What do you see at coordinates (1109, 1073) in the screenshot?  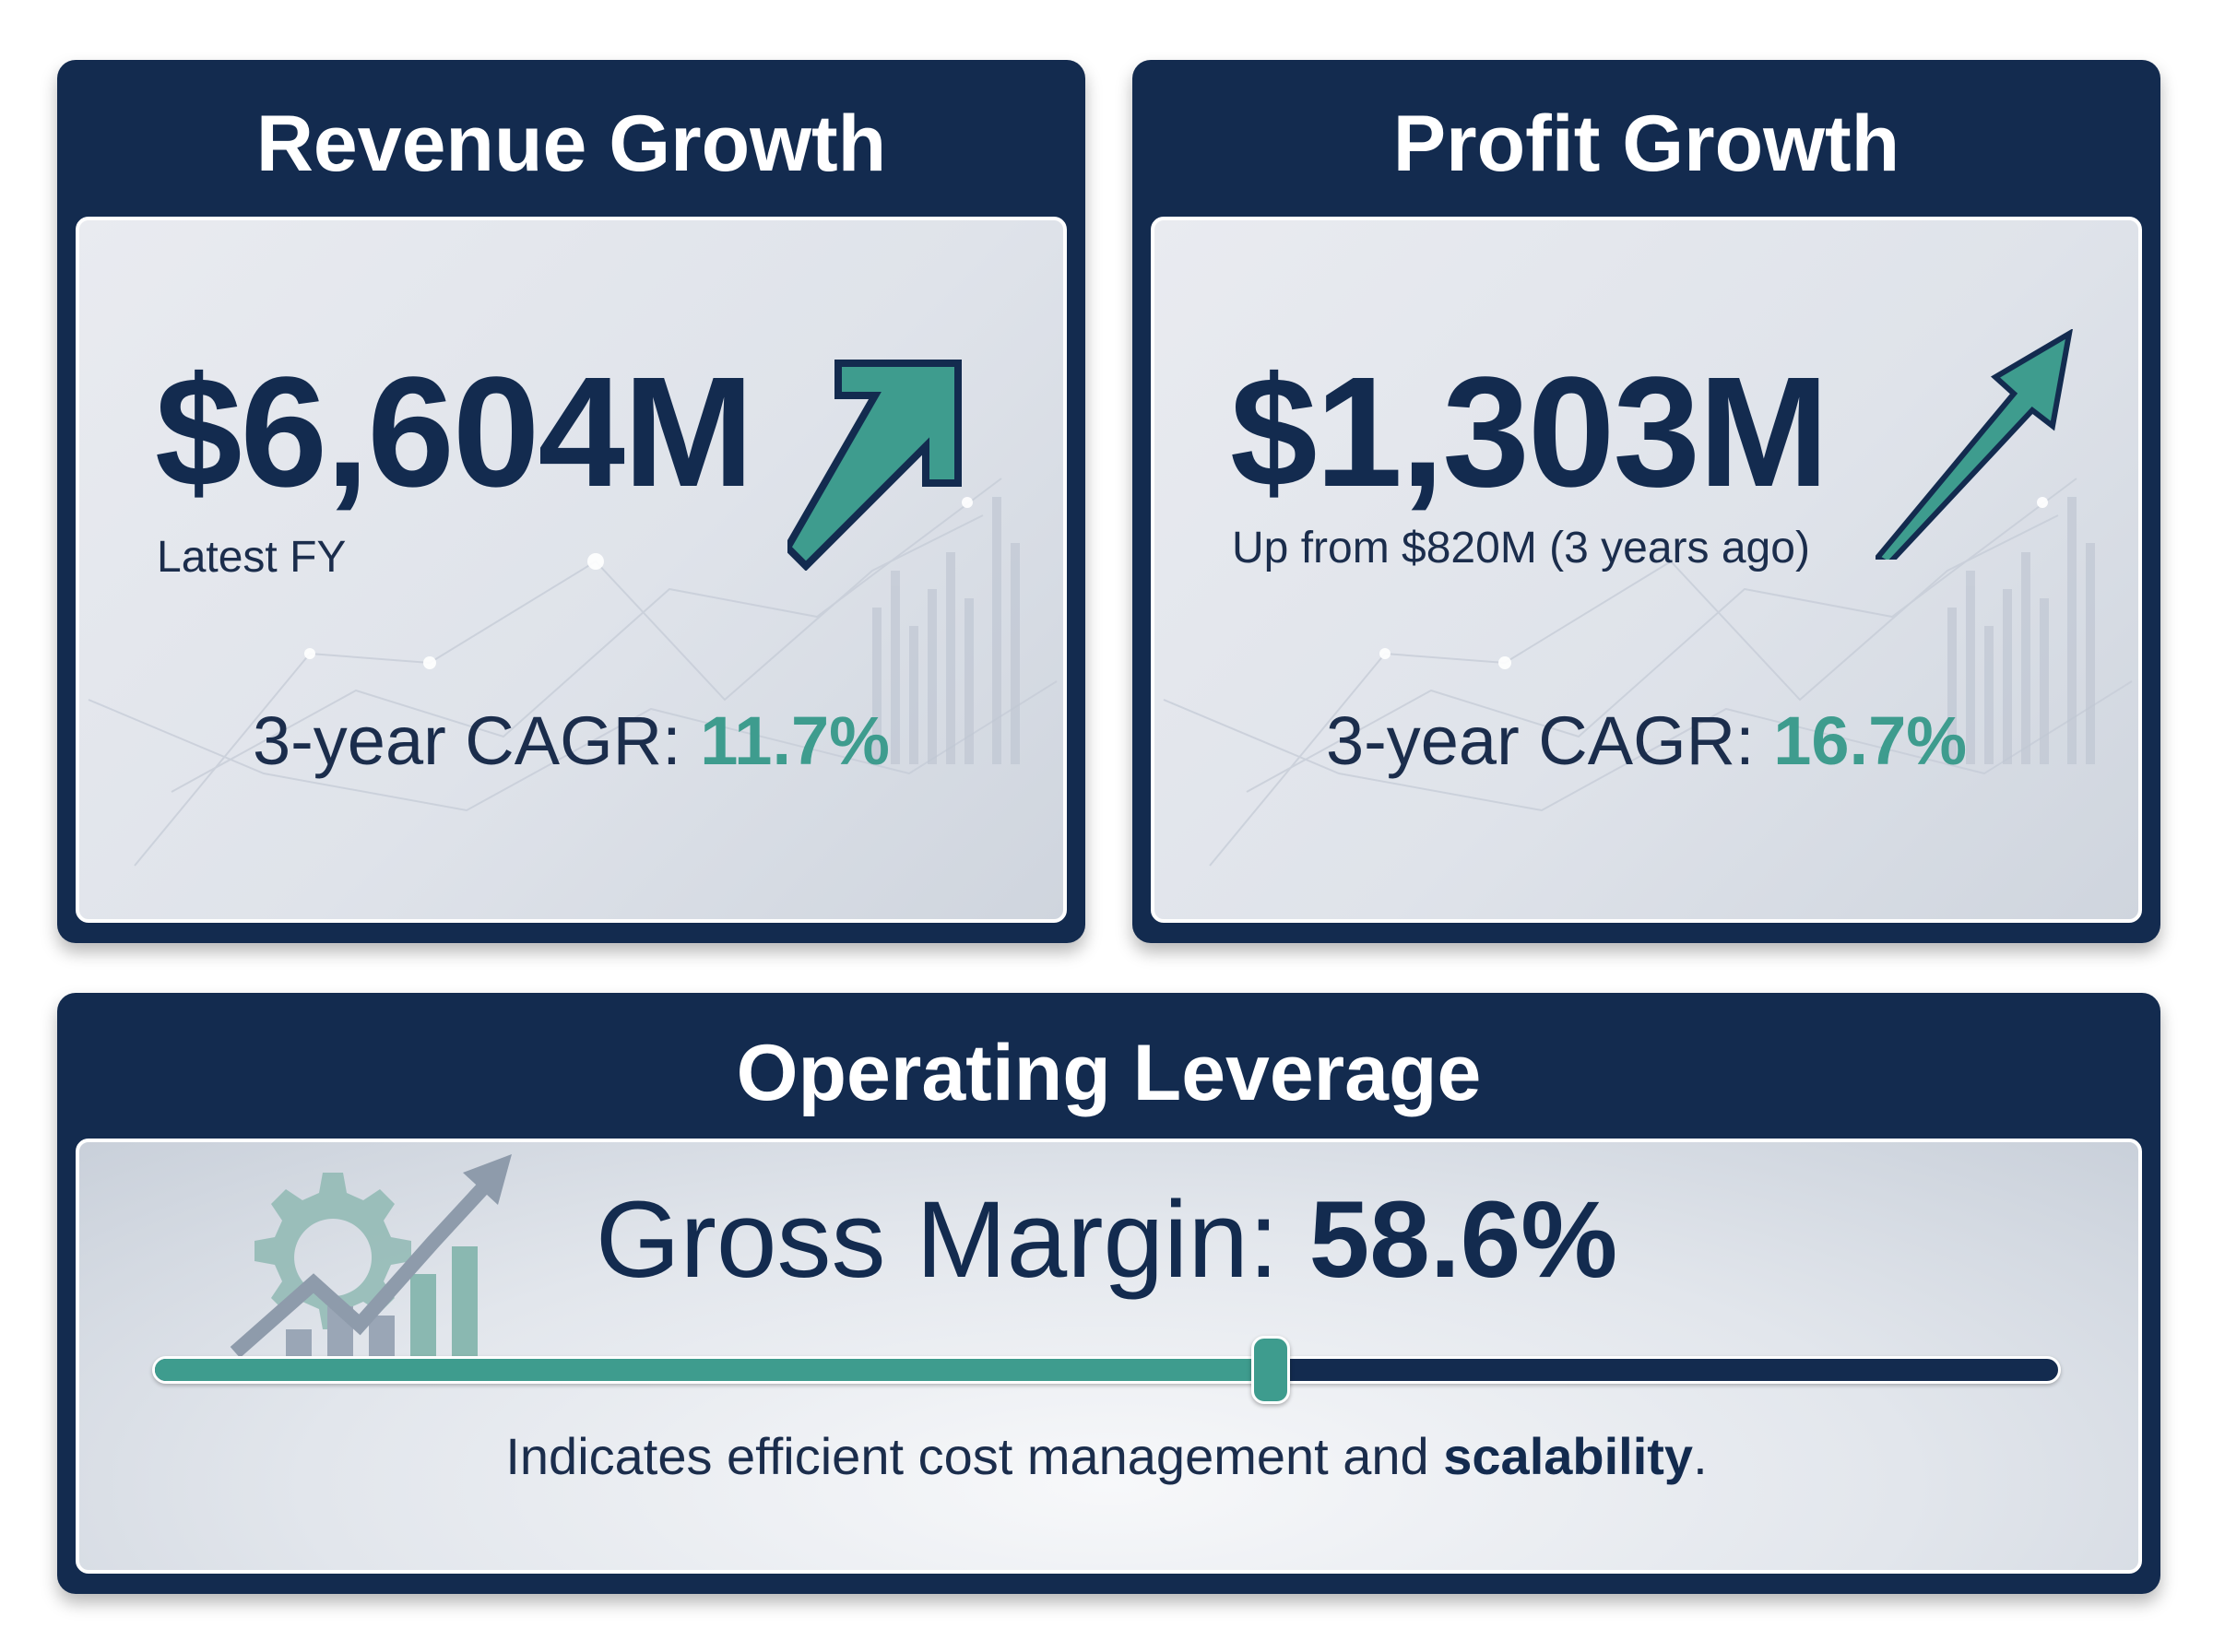 I see `operating-leverage-title: Operating Leverage` at bounding box center [1109, 1073].